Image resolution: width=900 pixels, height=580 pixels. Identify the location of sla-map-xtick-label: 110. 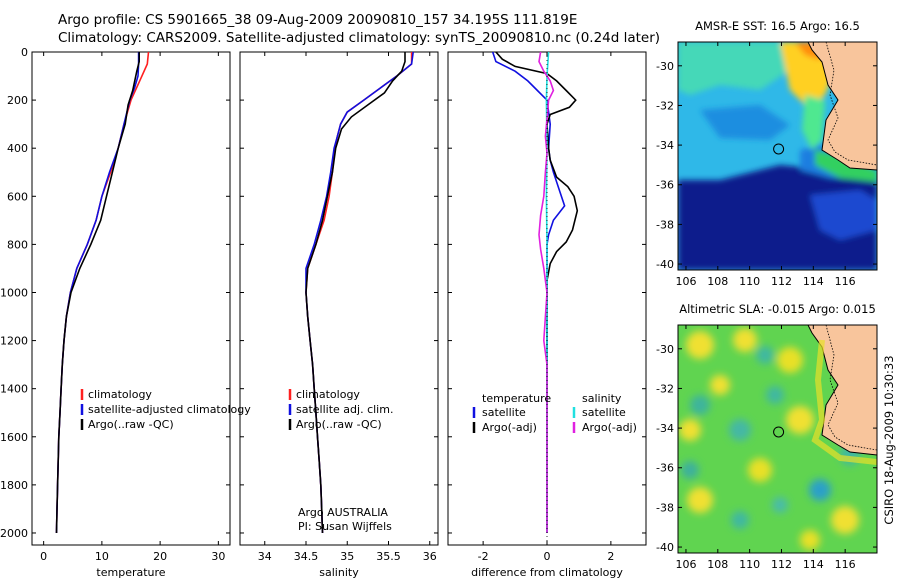
(749, 564).